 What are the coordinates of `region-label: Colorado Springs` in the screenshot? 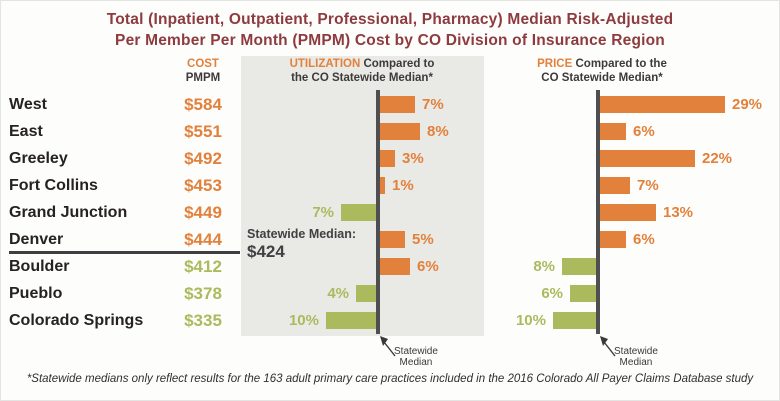 It's located at (76, 320).